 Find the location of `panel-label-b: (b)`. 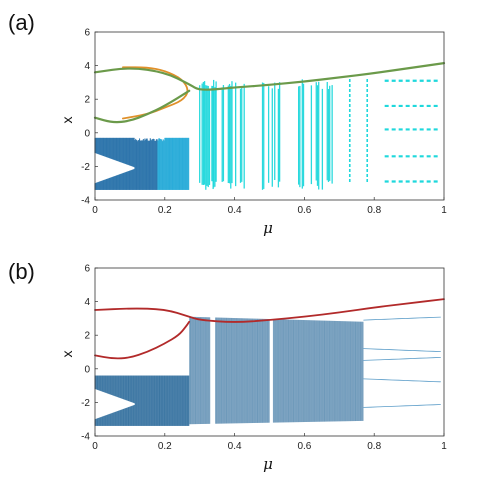

panel-label-b: (b) is located at coordinates (21, 271).